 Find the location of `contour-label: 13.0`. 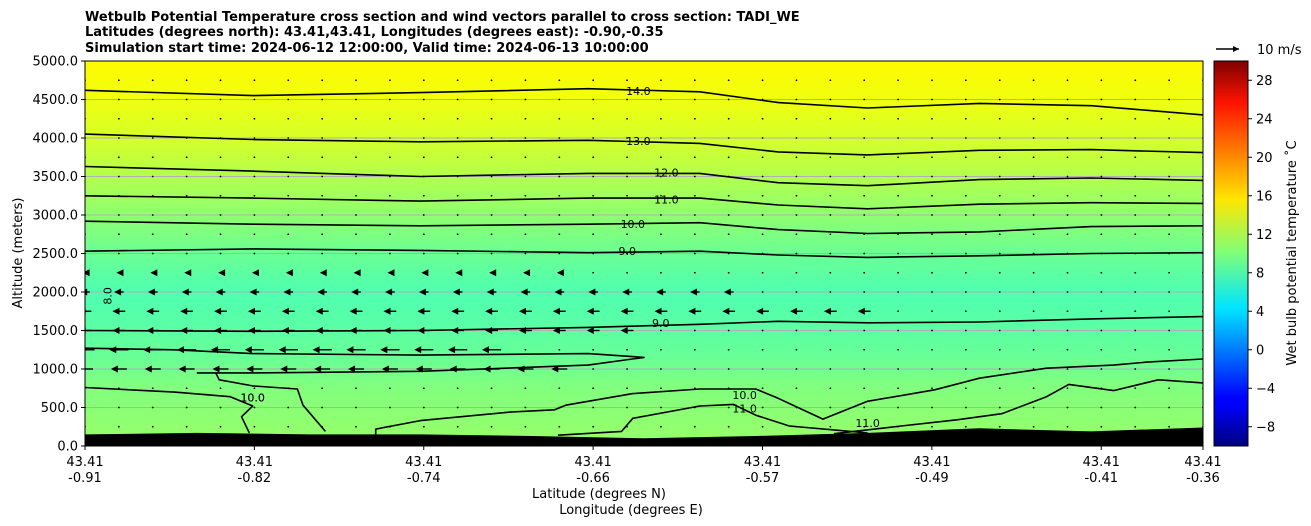

contour-label: 13.0 is located at coordinates (638, 141).